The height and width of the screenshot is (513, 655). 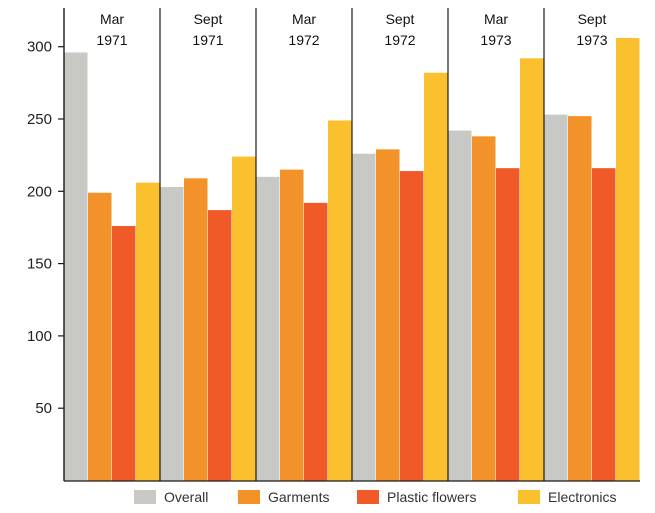 I want to click on period-label-4-0: Mar, so click(x=496, y=19).